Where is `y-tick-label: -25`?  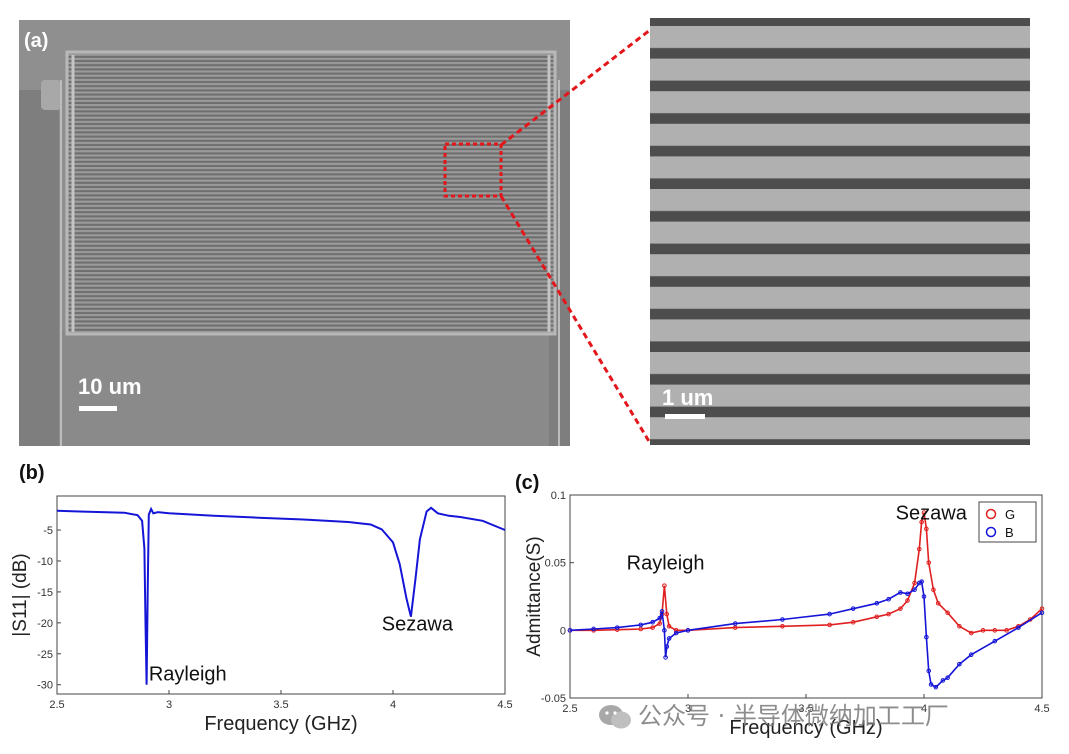 y-tick-label: -25 is located at coordinates (45, 655).